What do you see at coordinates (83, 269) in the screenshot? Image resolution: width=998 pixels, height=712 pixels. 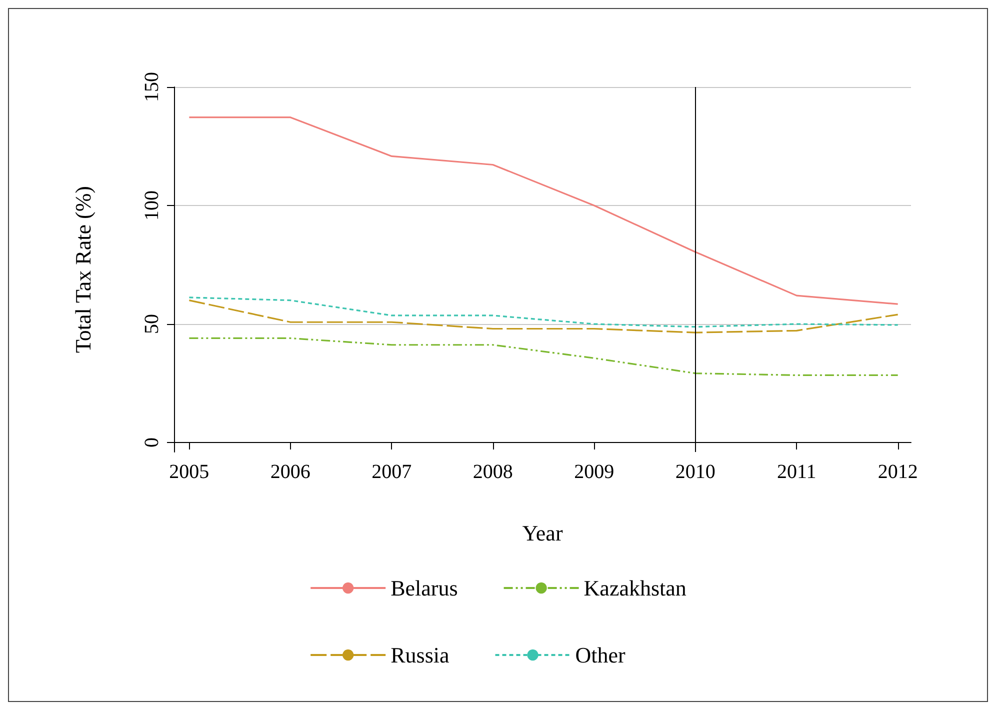 I see `y-axis-title: Total Tax Rate (%)` at bounding box center [83, 269].